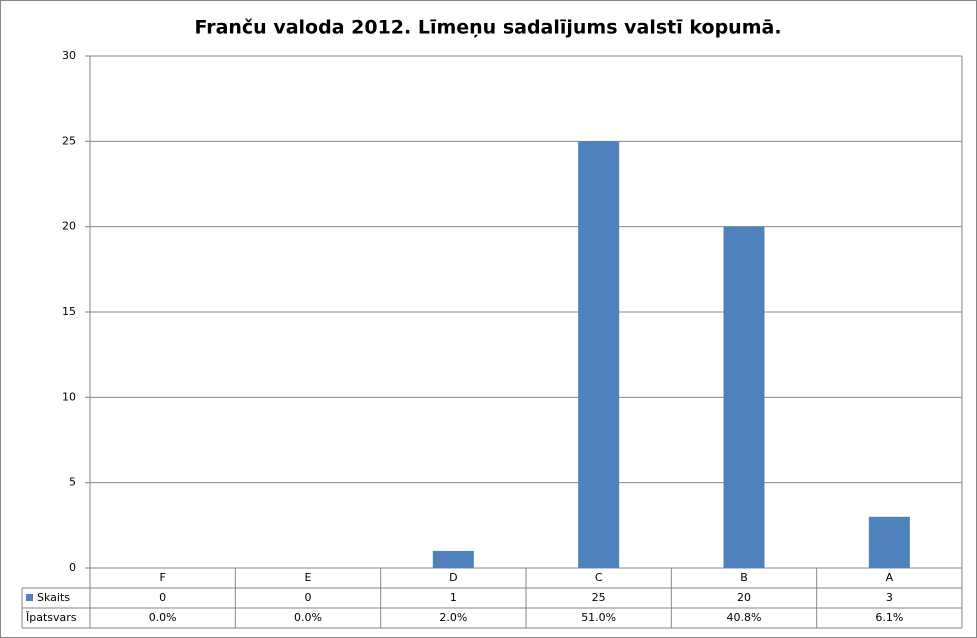 The height and width of the screenshot is (638, 977). Describe the element at coordinates (69, 55) in the screenshot. I see `y-tick-label: 30` at that location.